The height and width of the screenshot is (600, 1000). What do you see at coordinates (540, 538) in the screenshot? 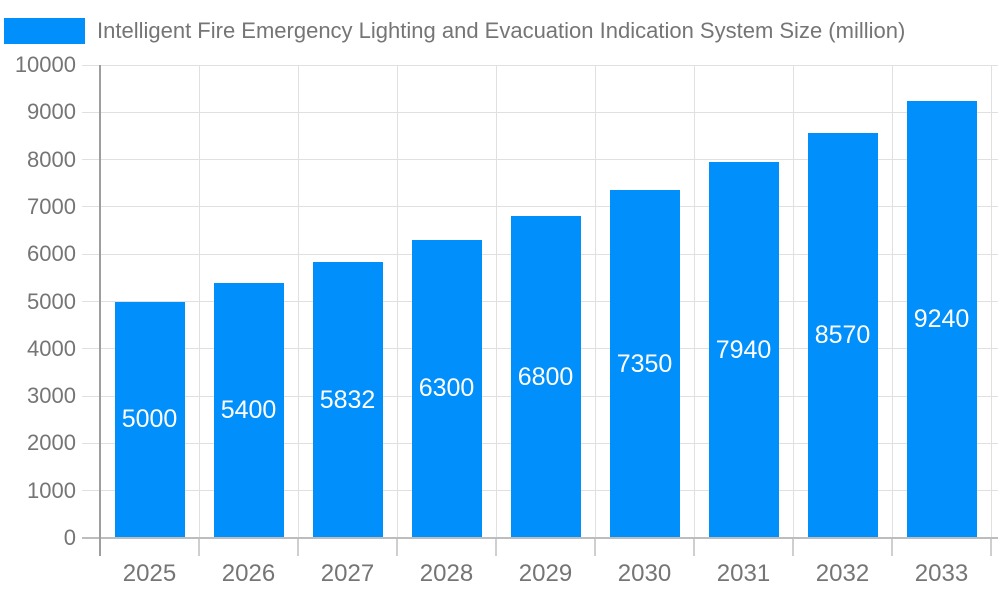
I see `x-axis-line` at bounding box center [540, 538].